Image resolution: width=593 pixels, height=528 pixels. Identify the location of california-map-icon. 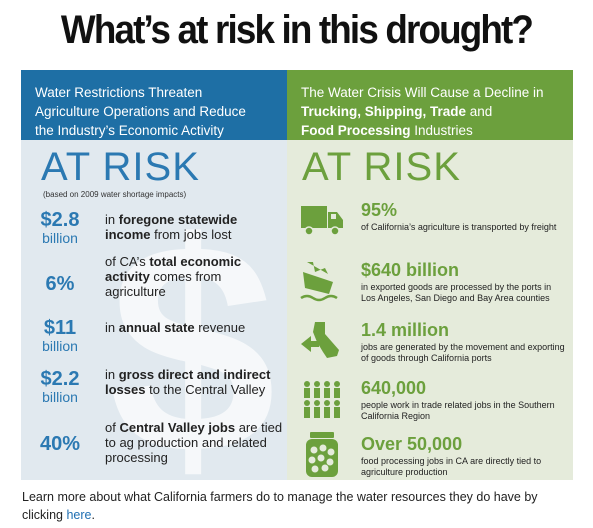
(320, 340).